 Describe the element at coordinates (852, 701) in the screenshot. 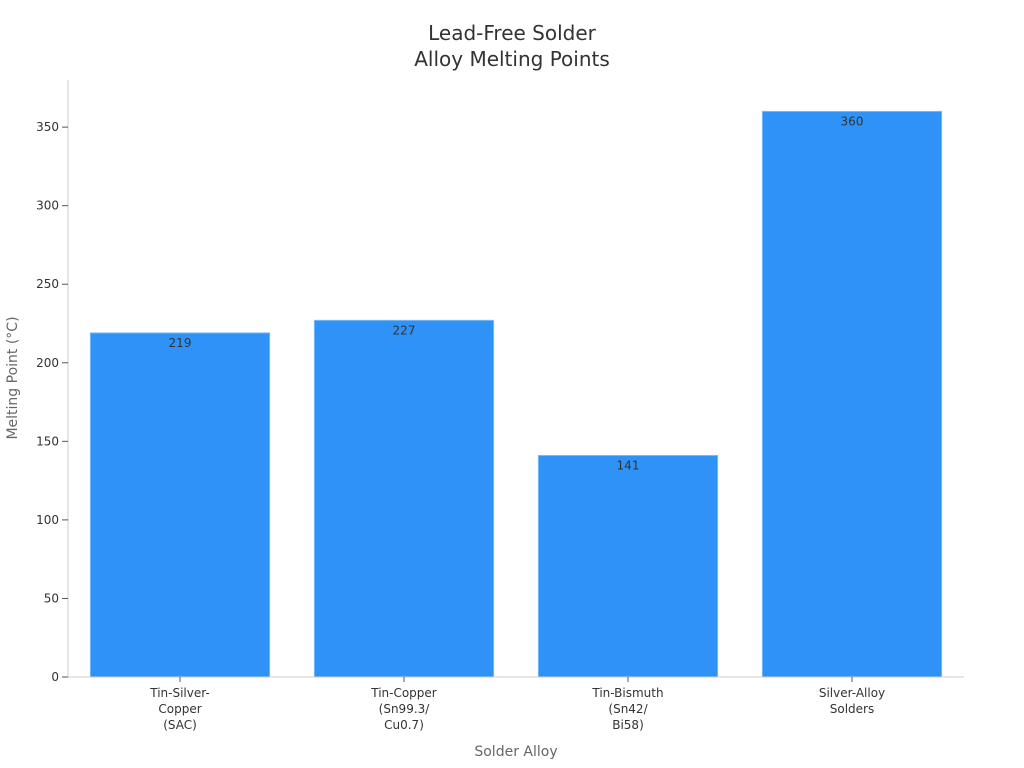

I see `x-tick-label: Silver-Alloy Solders` at that location.